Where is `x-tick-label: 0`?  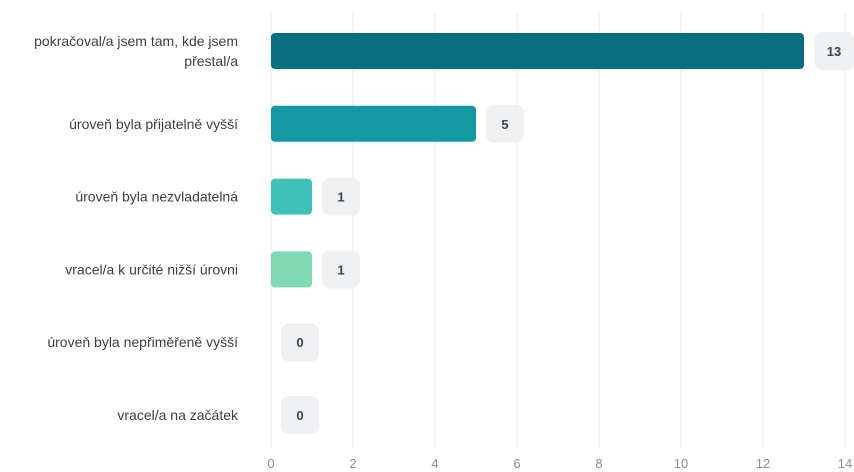
x-tick-label: 0 is located at coordinates (270, 463).